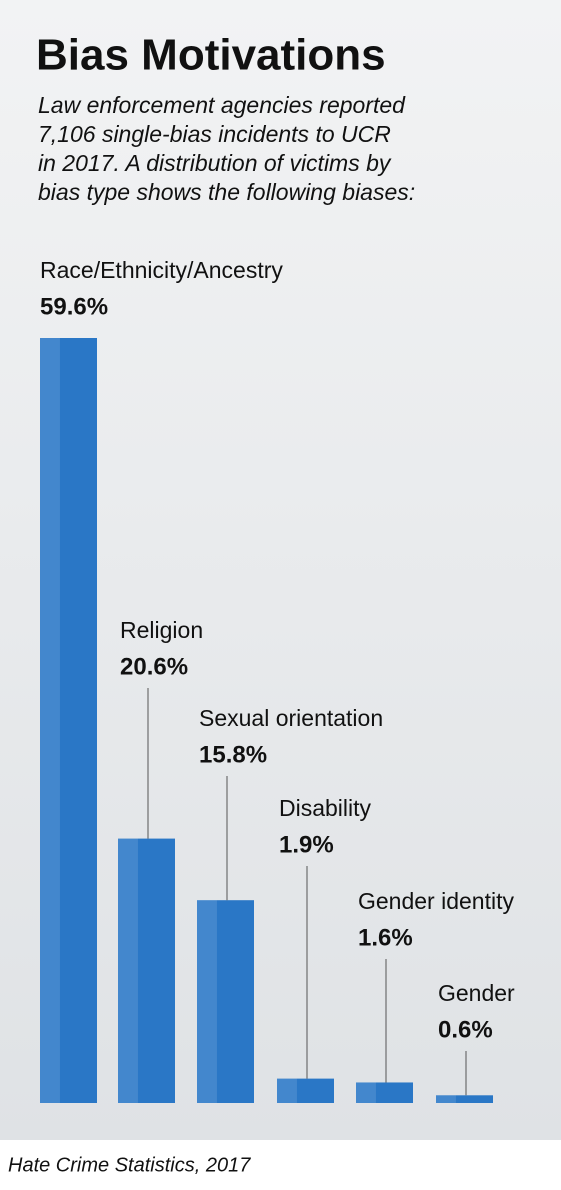  I want to click on value-label: 0.6%, so click(465, 1029).